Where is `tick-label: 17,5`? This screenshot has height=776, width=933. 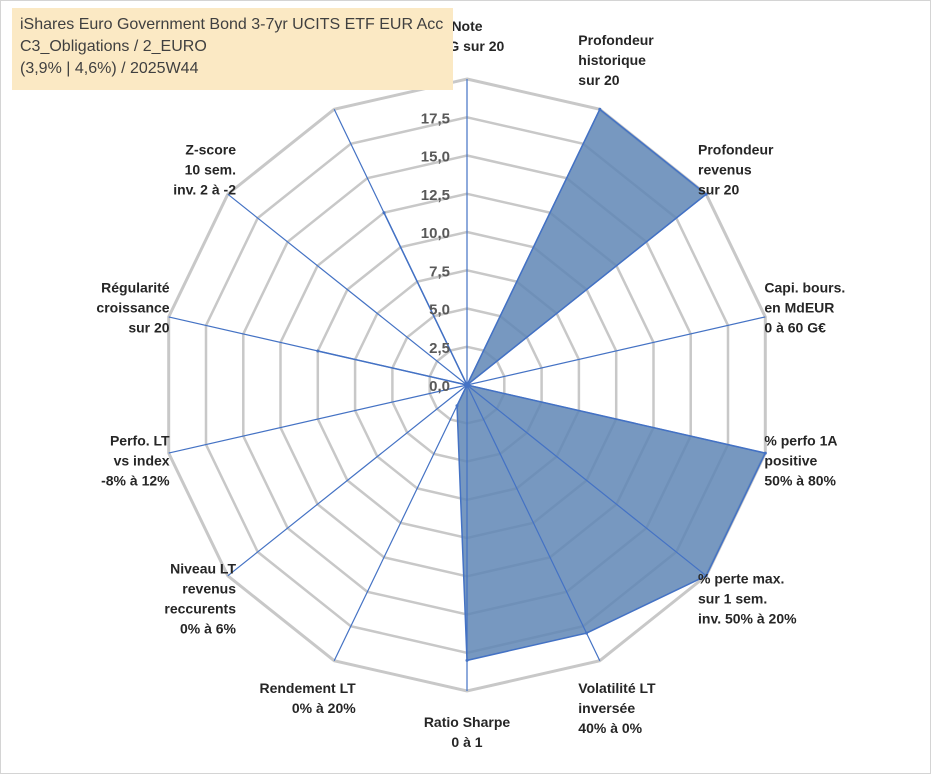 tick-label: 17,5 is located at coordinates (435, 118).